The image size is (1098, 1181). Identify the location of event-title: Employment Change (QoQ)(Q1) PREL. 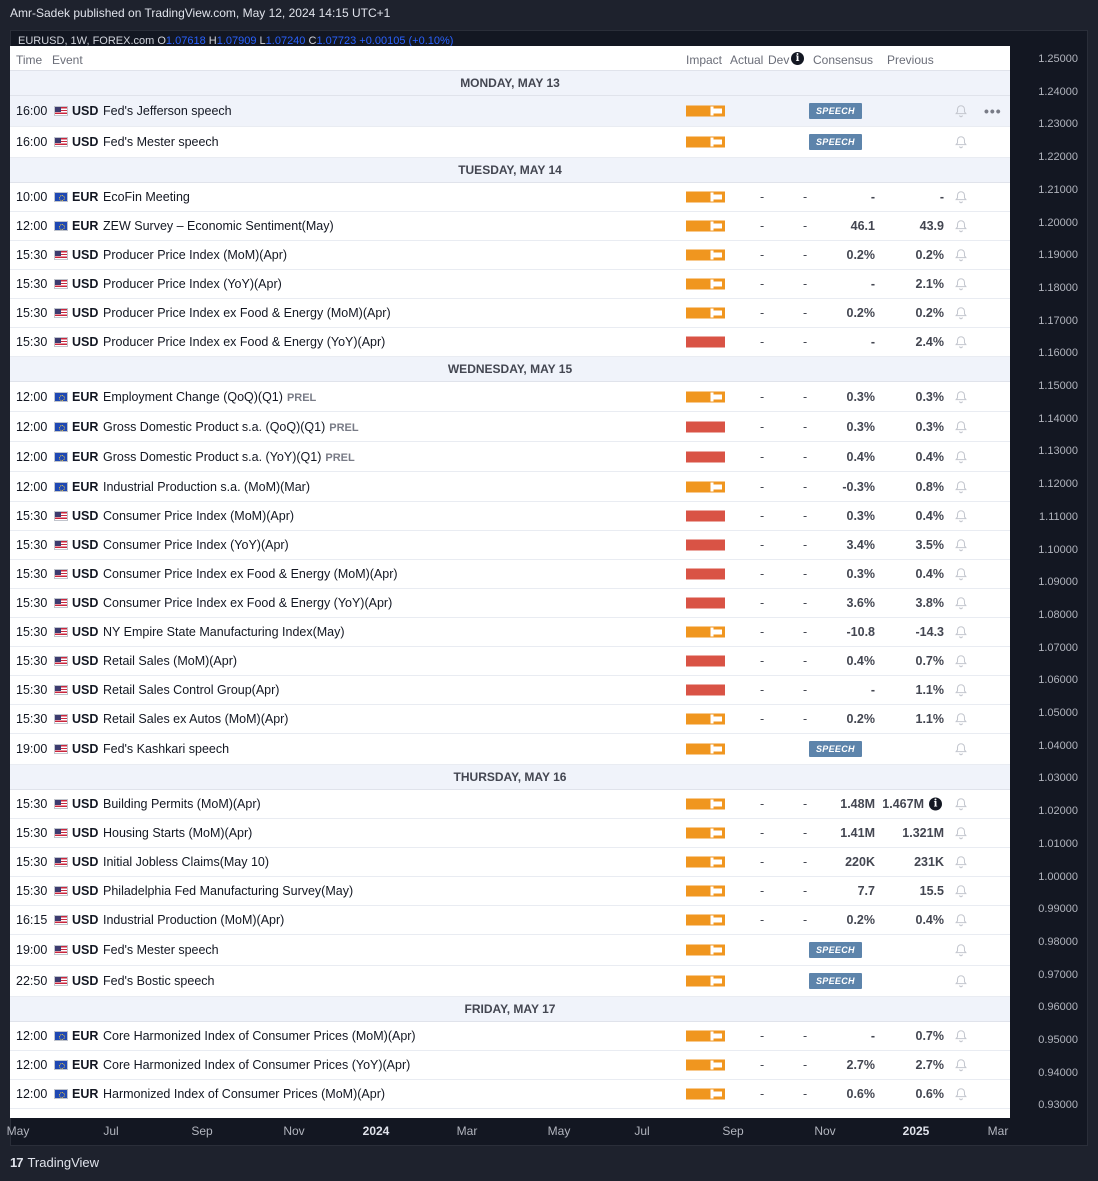
(209, 397).